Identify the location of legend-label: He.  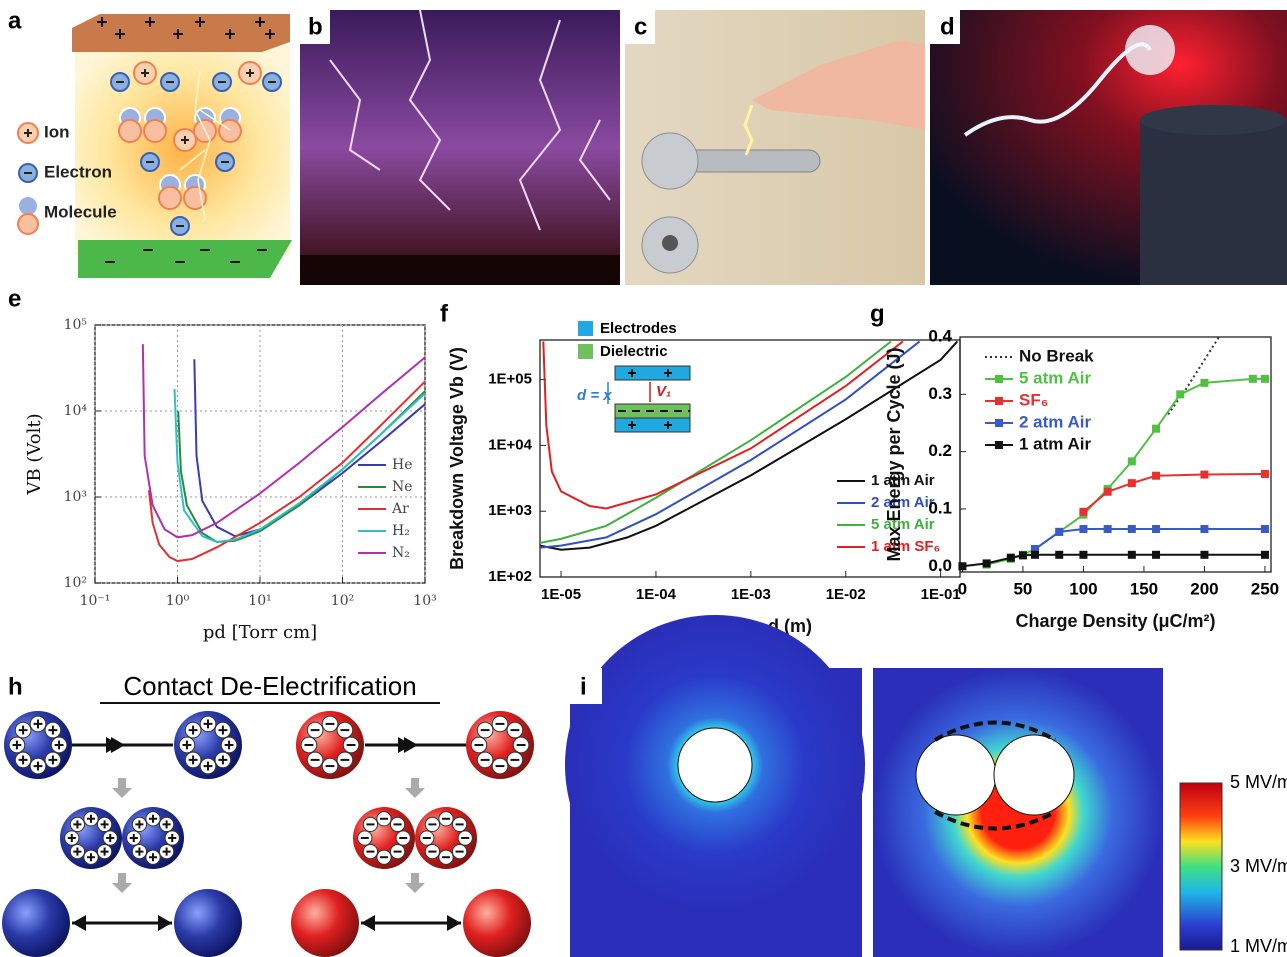
(402, 465).